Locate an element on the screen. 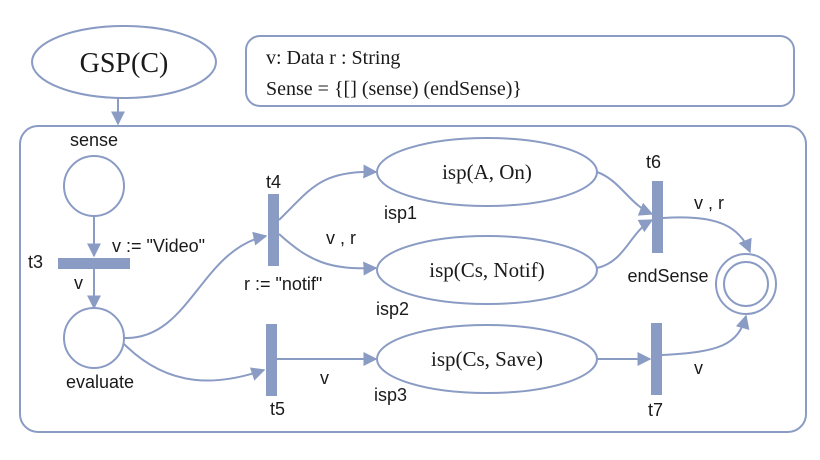 This screenshot has width=820, height=460. arc-evaluate-t4 is located at coordinates (195, 285).